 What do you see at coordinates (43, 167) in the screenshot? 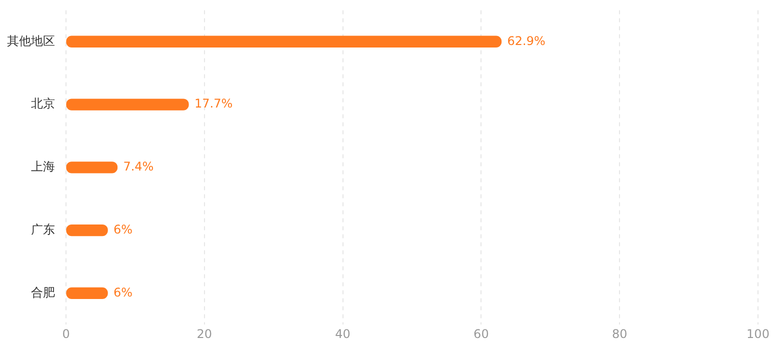
I see `y-tick-label: 上海` at bounding box center [43, 167].